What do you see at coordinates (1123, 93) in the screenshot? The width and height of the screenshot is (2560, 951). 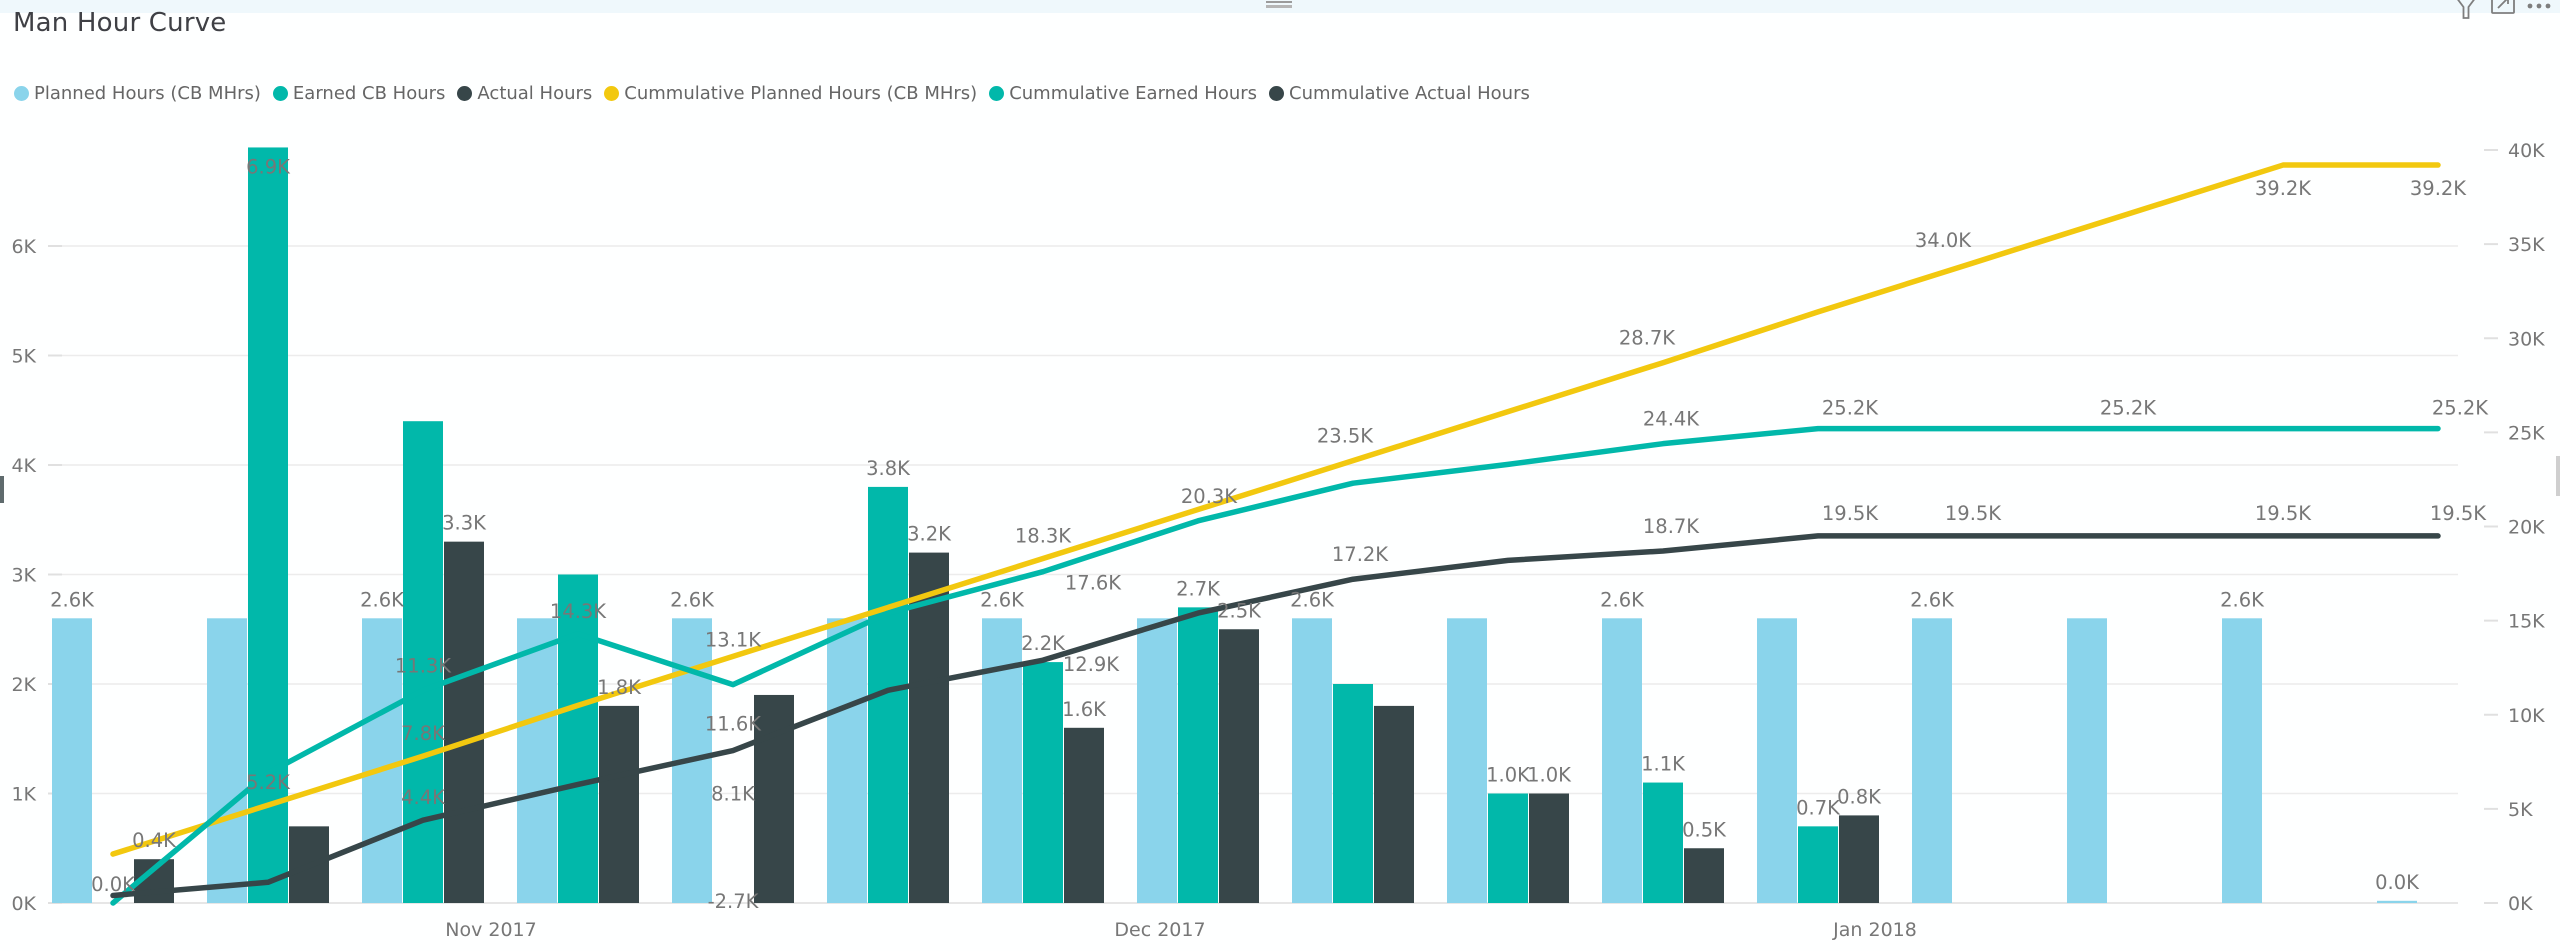 I see `legend-item: Cummulative Earned Hours` at bounding box center [1123, 93].